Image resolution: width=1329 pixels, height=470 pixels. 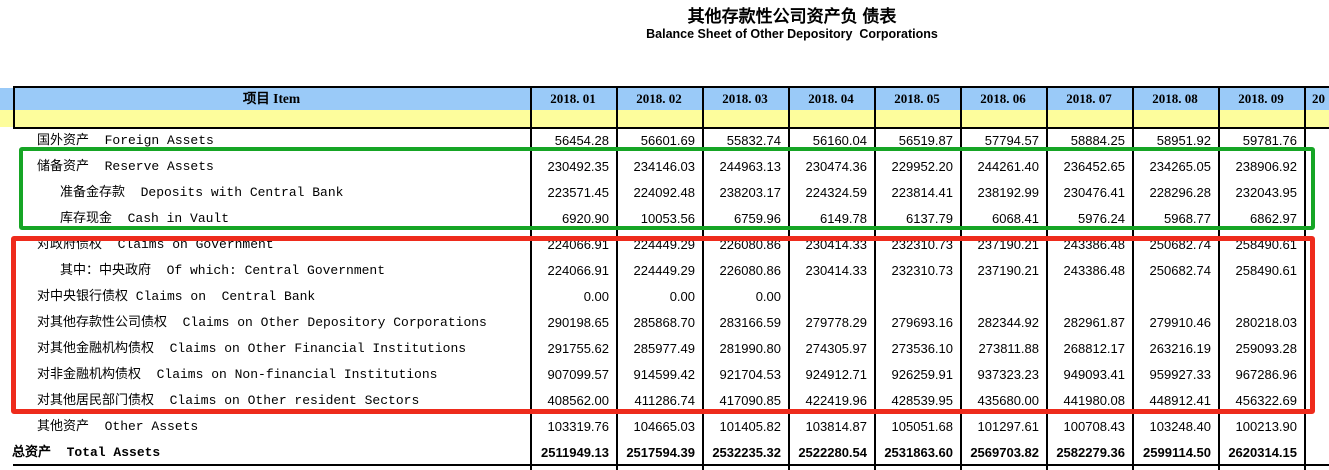 What do you see at coordinates (836, 192) in the screenshot?
I see `value-cell: 224324.59` at bounding box center [836, 192].